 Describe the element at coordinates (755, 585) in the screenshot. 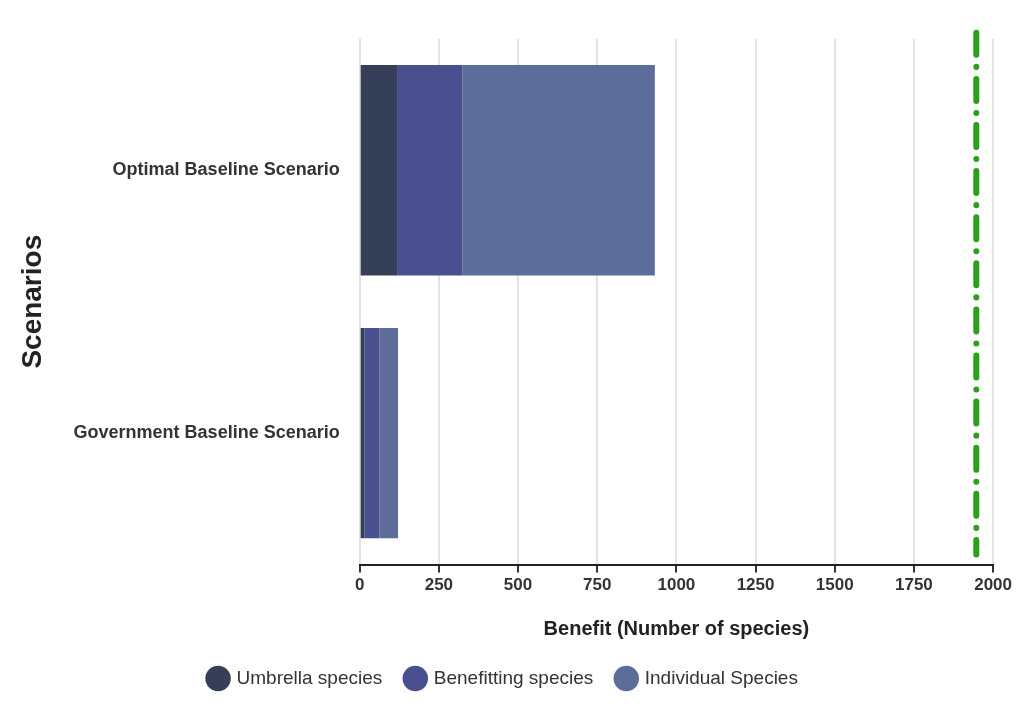

I see `x-tick-label: 1250` at that location.